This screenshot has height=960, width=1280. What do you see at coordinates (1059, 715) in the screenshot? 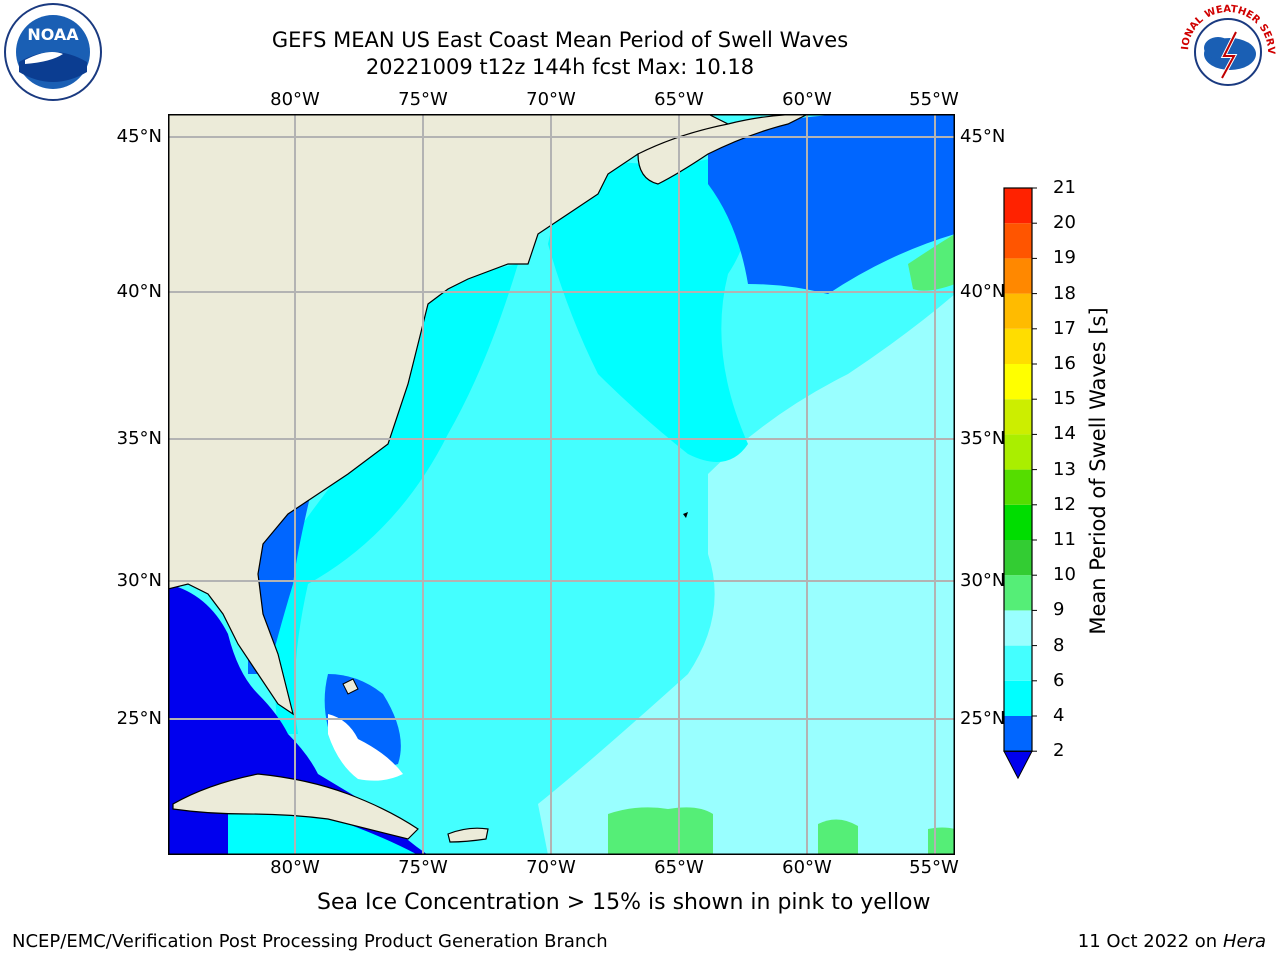
I see `colorbar-tick-label: 4` at bounding box center [1059, 715].